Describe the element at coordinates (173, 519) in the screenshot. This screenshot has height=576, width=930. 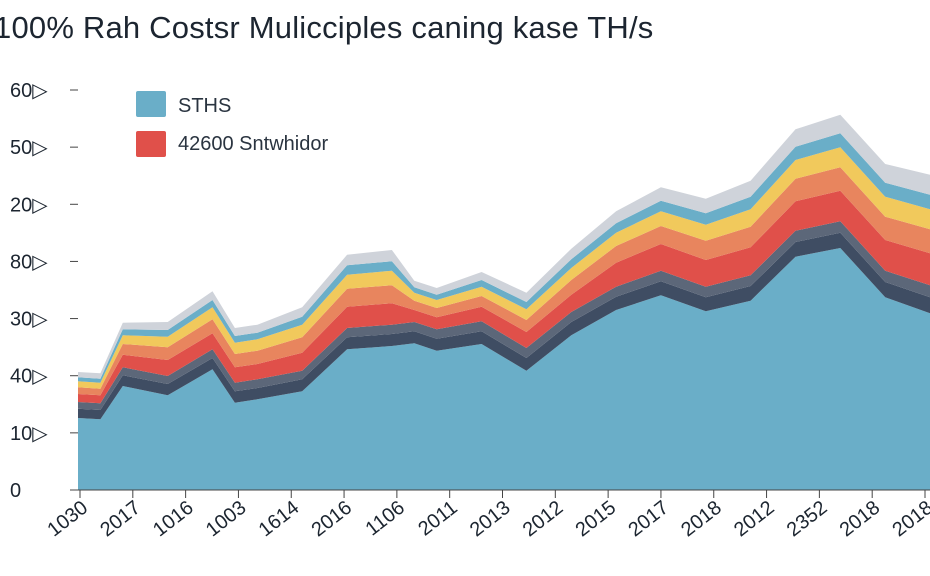
I see `x-tick-label: 1016` at that location.